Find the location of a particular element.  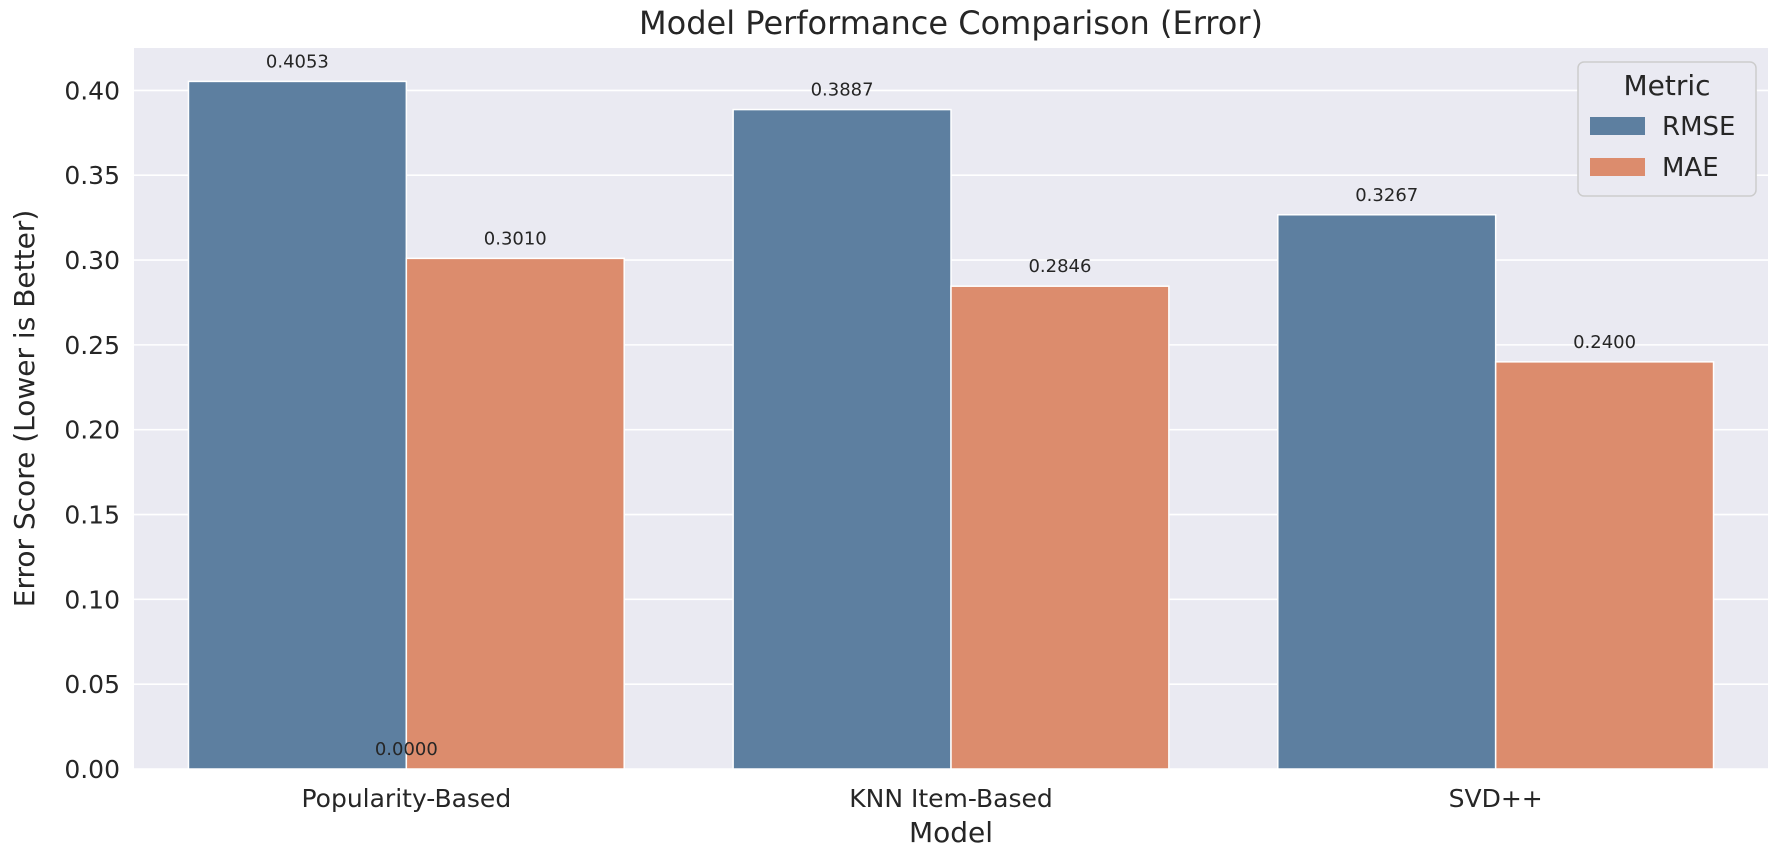

y-tick-label: 0.25 is located at coordinates (92, 345).